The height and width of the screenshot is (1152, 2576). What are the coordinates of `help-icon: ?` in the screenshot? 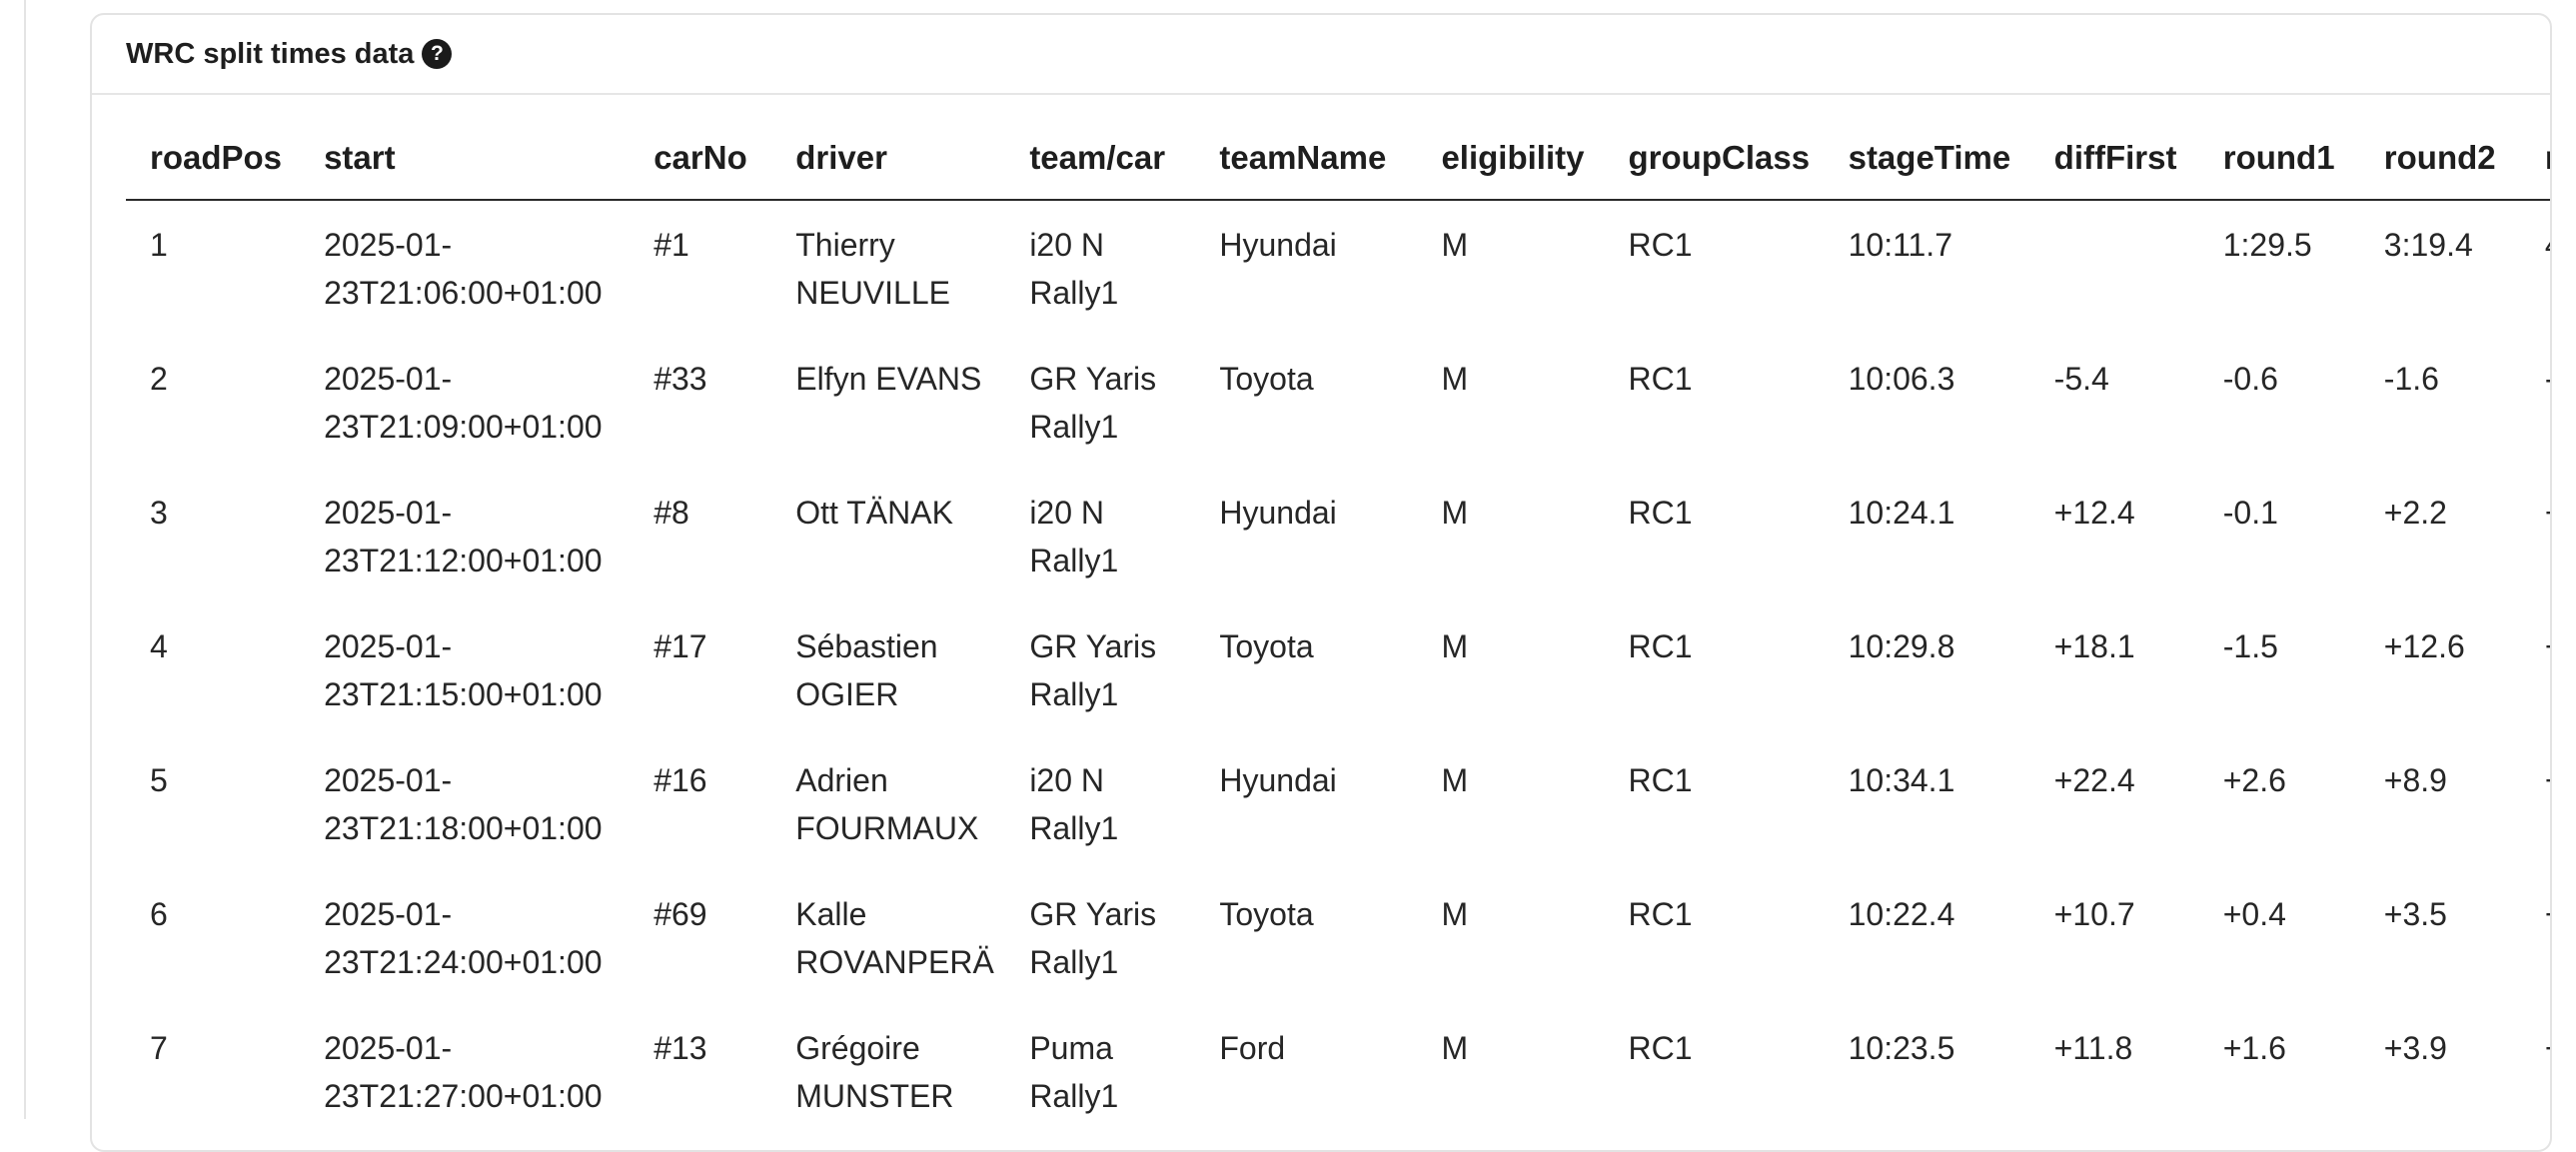 It's located at (437, 54).